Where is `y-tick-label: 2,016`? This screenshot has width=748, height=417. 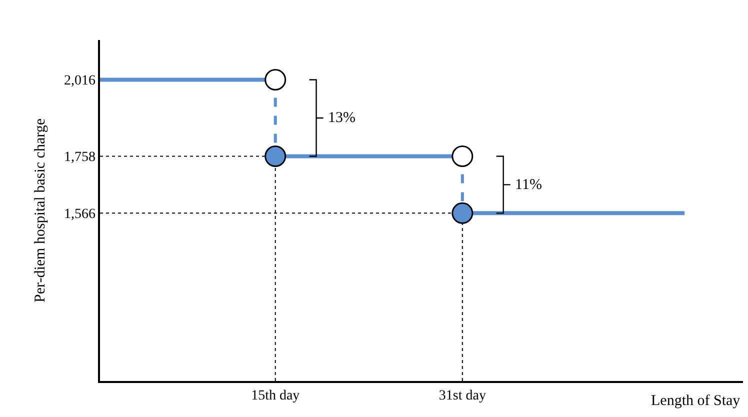 y-tick-label: 2,016 is located at coordinates (80, 81).